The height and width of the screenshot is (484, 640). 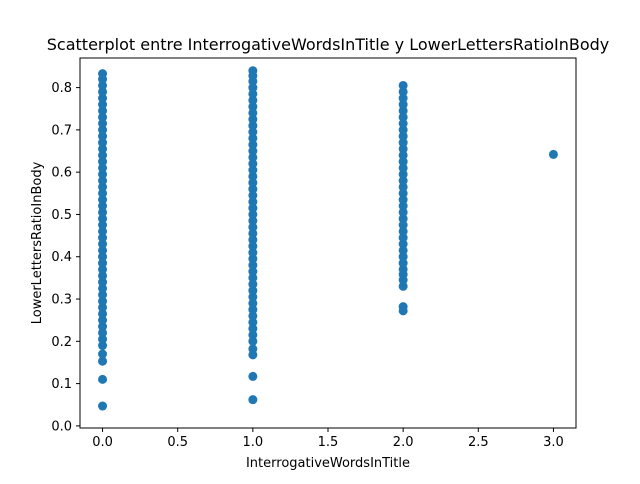 What do you see at coordinates (403, 442) in the screenshot?
I see `x-tick-label: 2.0` at bounding box center [403, 442].